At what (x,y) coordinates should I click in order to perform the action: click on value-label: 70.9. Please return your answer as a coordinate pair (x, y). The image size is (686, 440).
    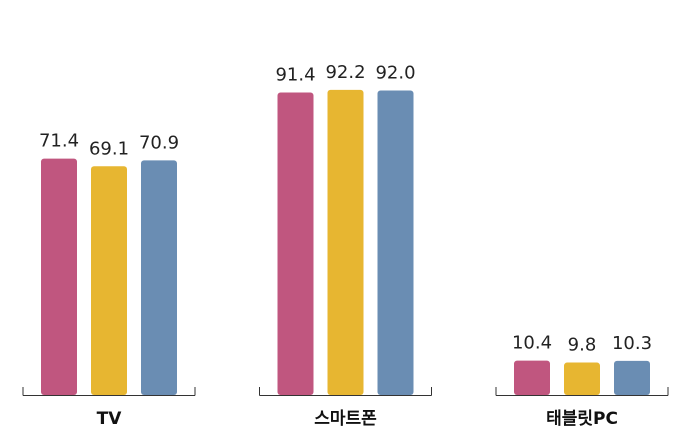
    Looking at the image, I should click on (159, 142).